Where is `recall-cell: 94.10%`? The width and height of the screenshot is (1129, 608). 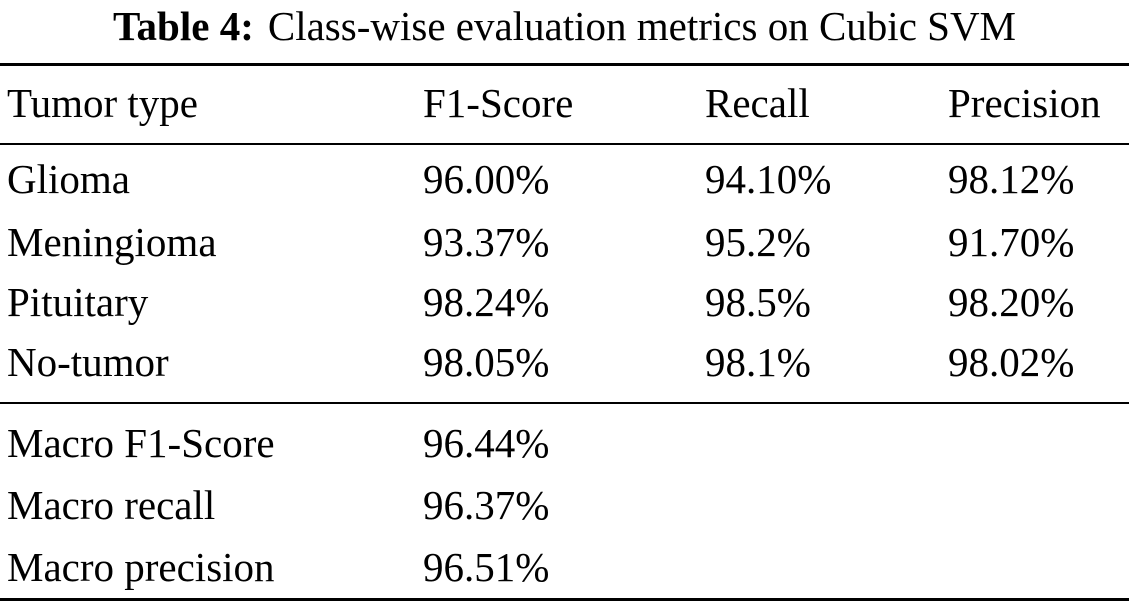 recall-cell: 94.10% is located at coordinates (768, 179).